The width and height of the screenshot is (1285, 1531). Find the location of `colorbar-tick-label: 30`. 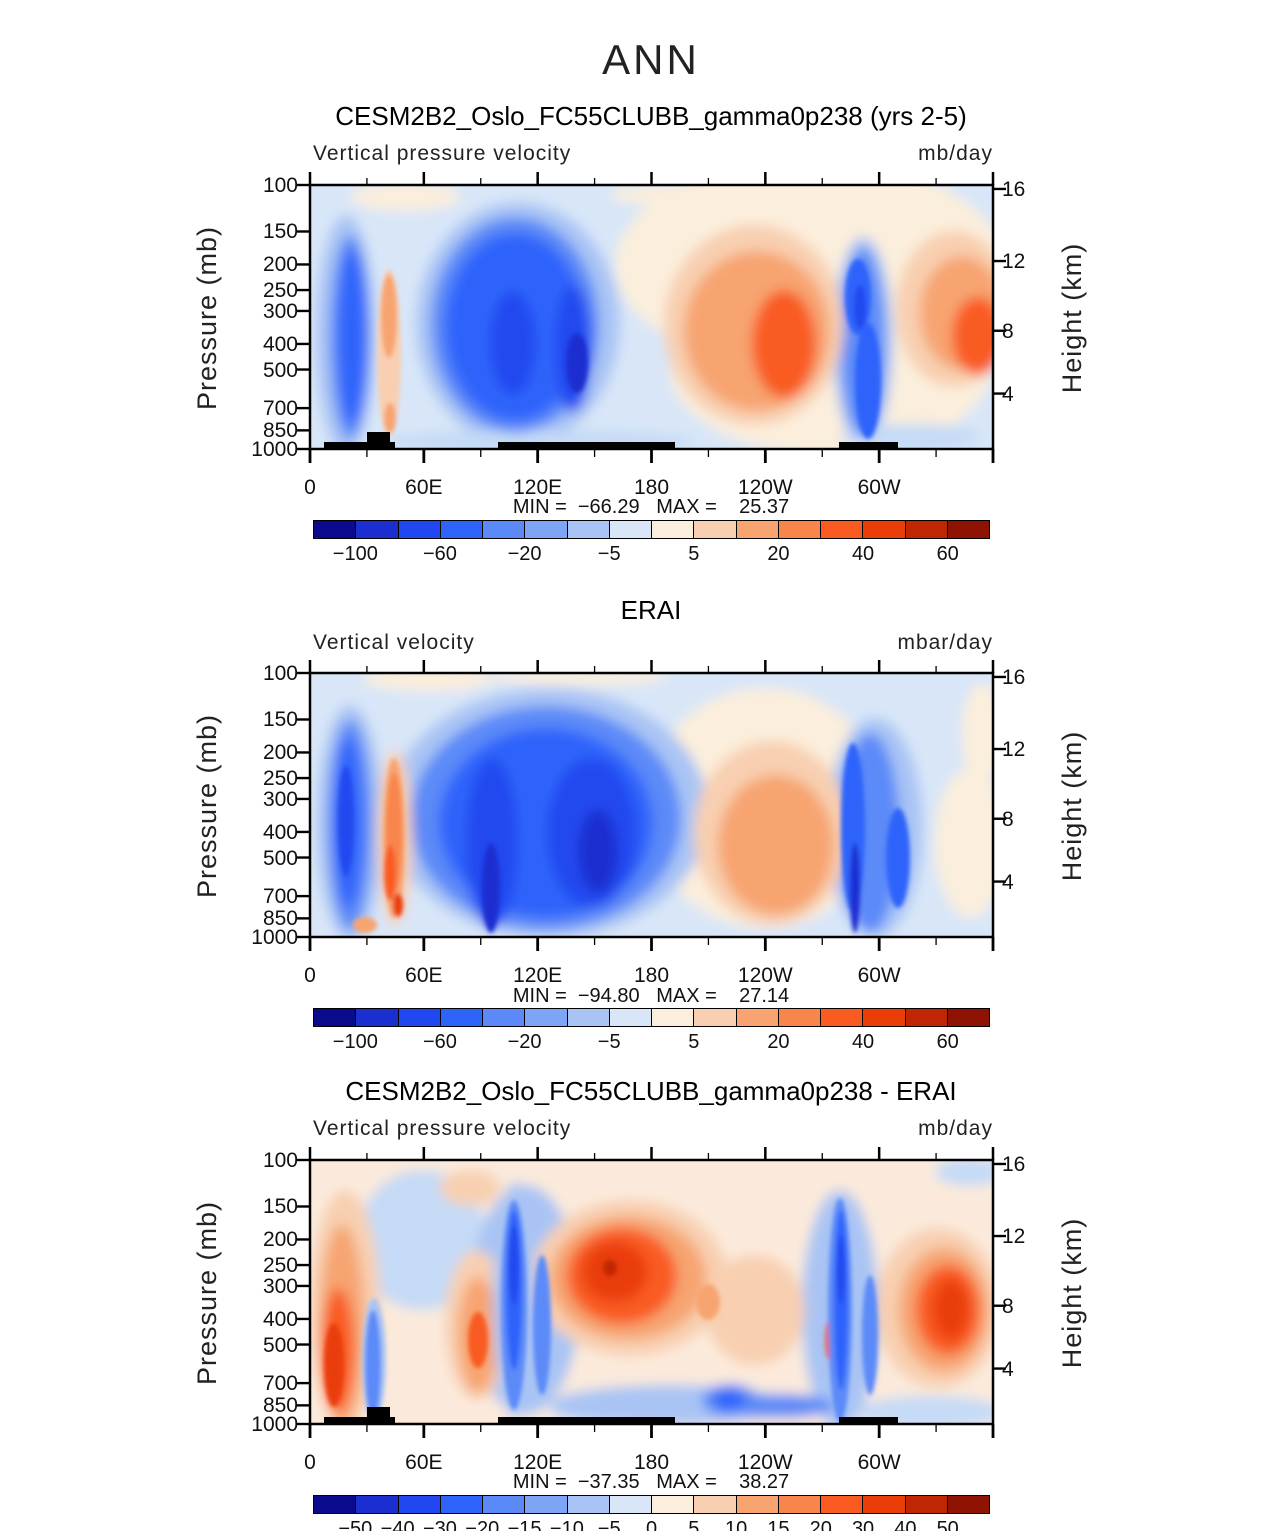

colorbar-tick-label: 30 is located at coordinates (863, 1524).